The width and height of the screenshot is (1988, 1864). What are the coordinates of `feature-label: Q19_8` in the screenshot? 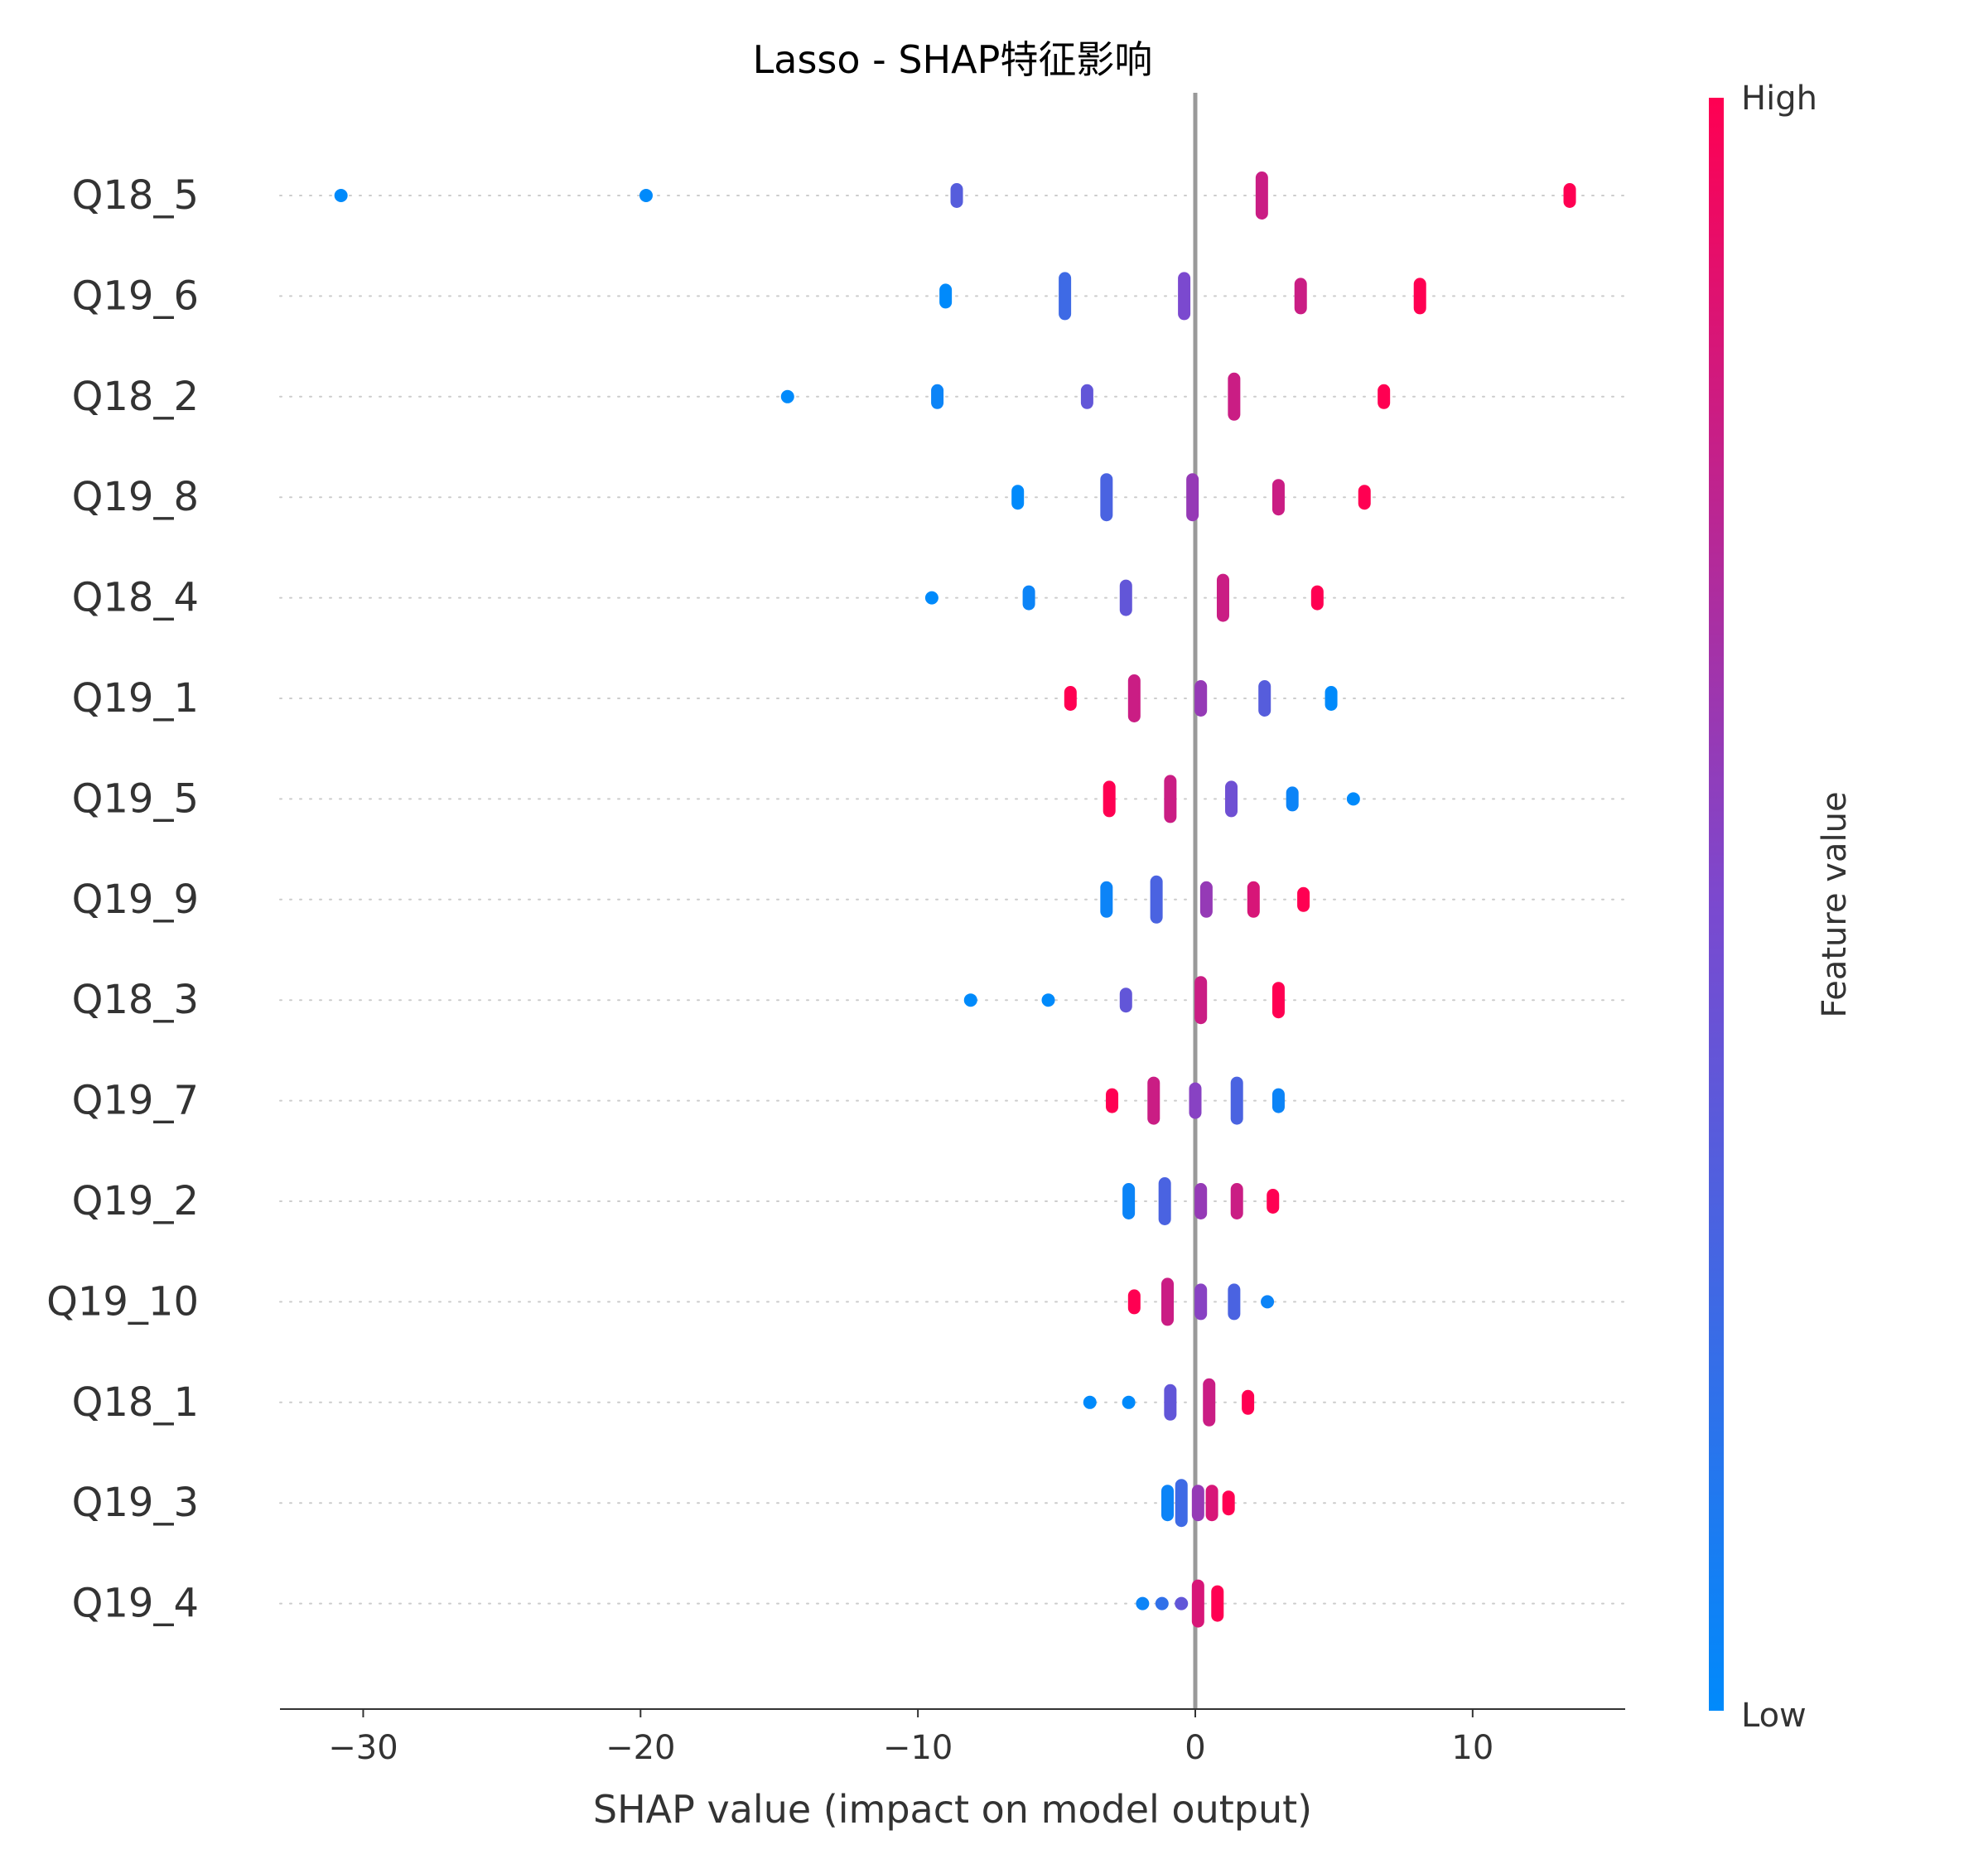 It's located at (135, 497).